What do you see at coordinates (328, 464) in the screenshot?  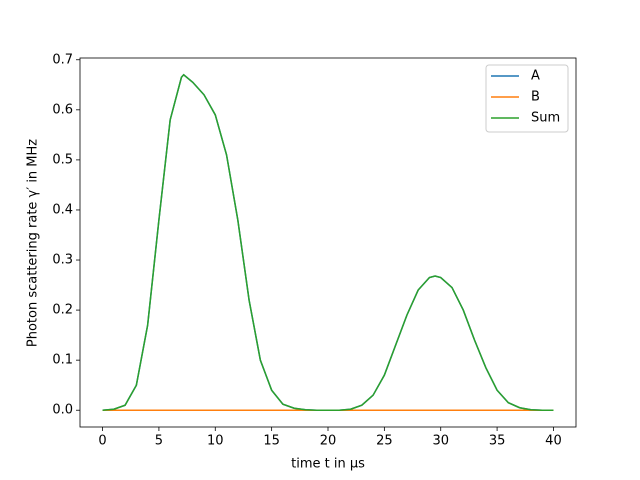 I see `x-axis-label: time t in μs` at bounding box center [328, 464].